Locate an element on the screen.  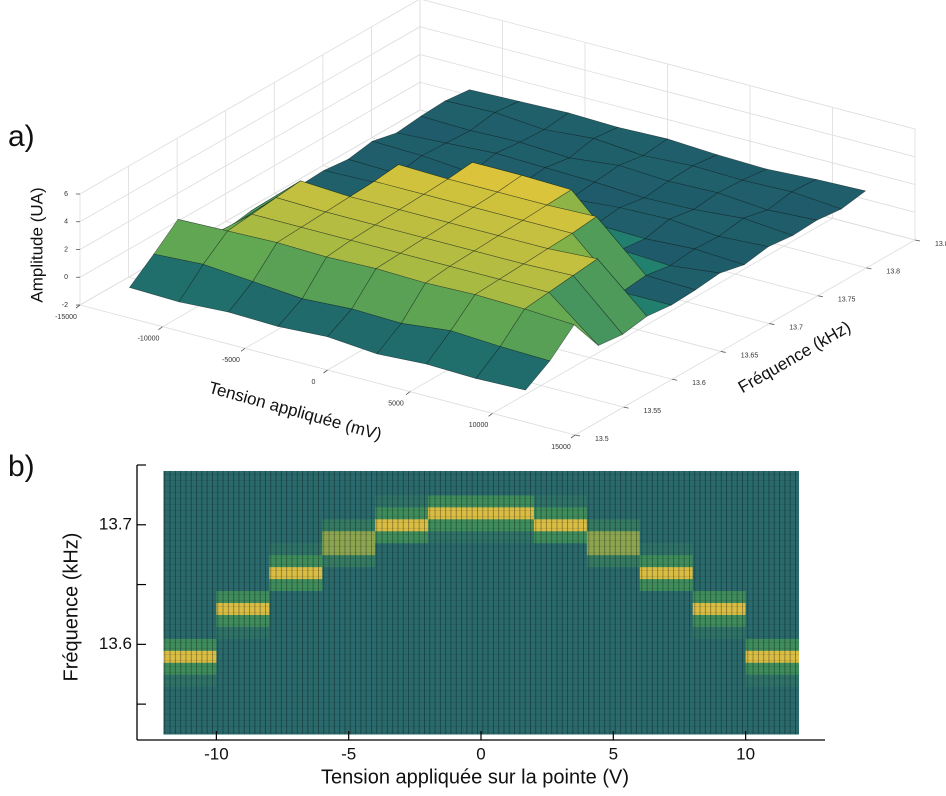
z-tick-label: 2 is located at coordinates (66, 249).